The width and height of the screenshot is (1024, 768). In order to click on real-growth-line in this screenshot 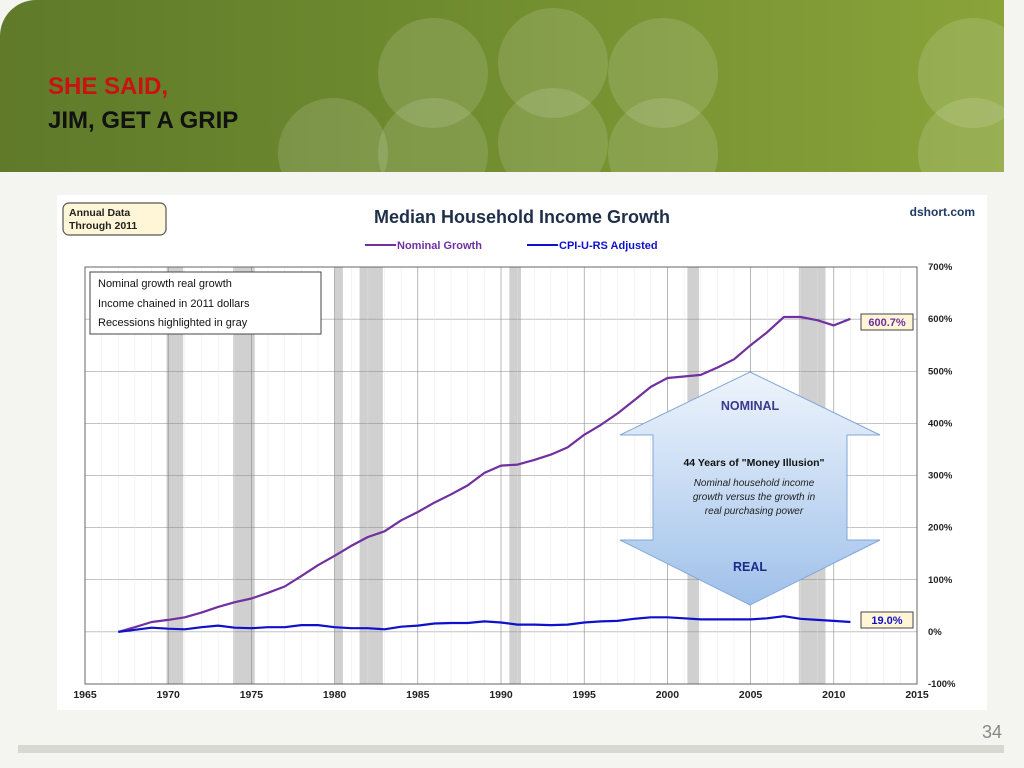, I will do `click(484, 624)`.